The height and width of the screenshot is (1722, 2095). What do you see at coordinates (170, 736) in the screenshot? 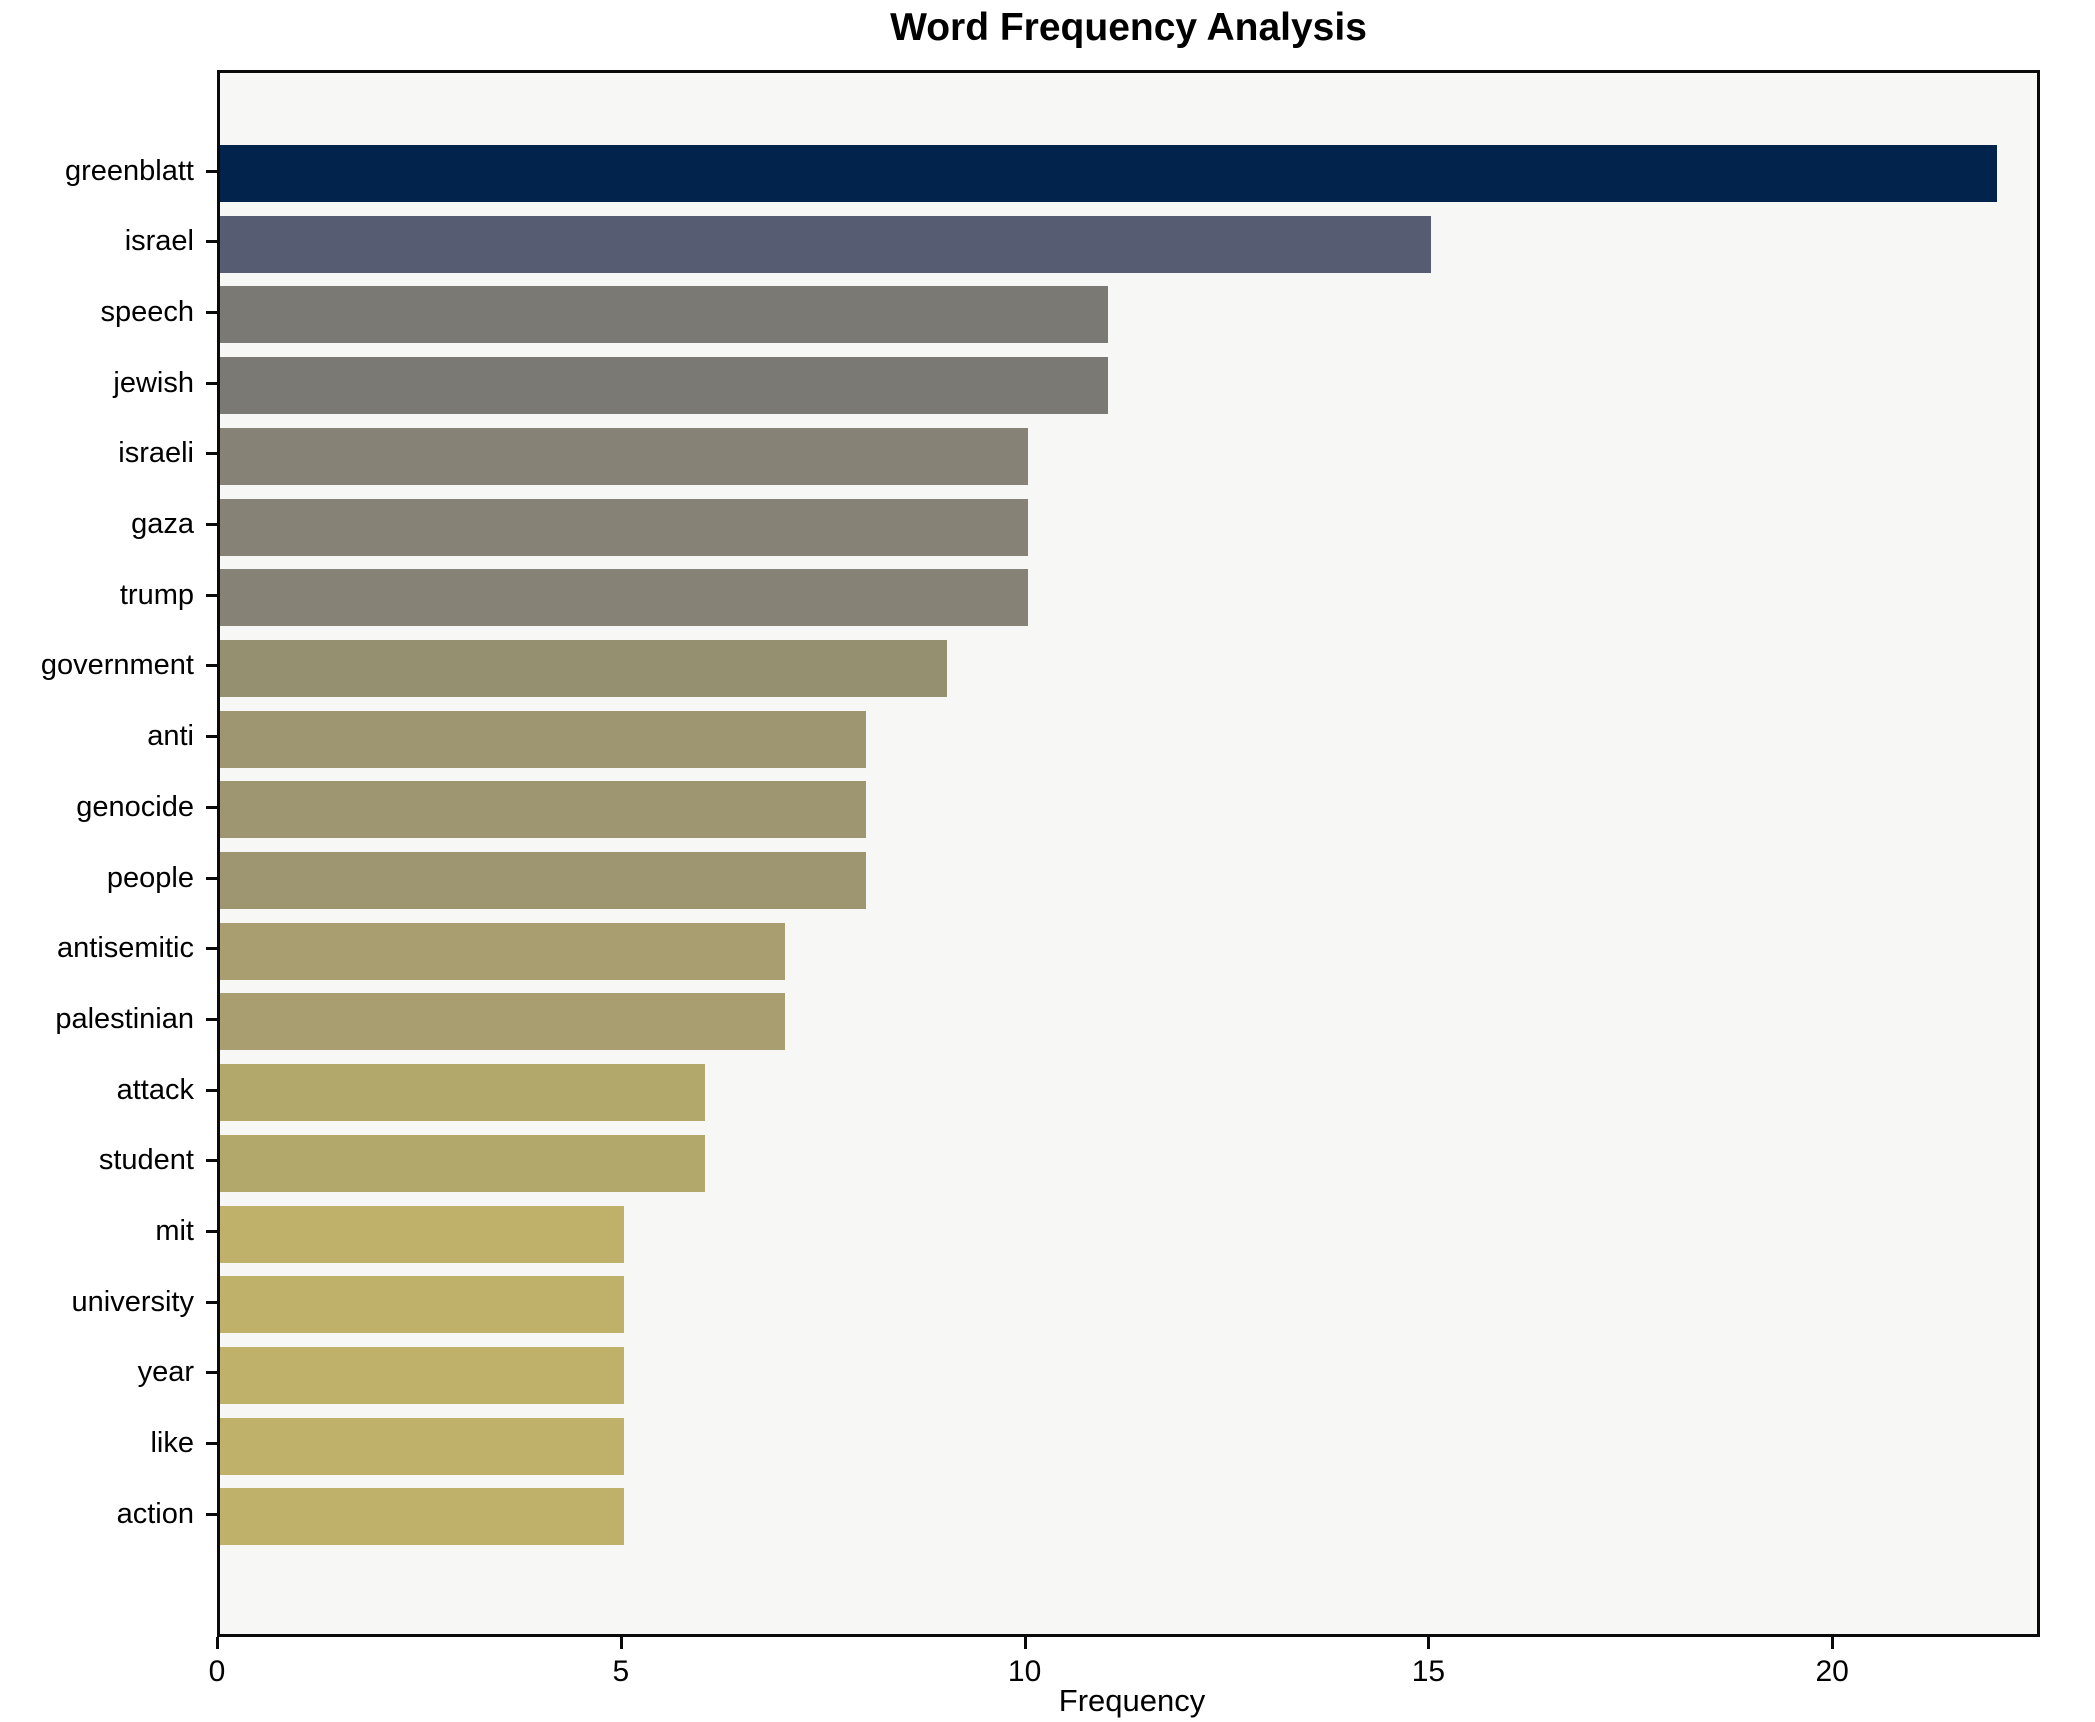
I see `y-tick-label-anti: anti` at bounding box center [170, 736].